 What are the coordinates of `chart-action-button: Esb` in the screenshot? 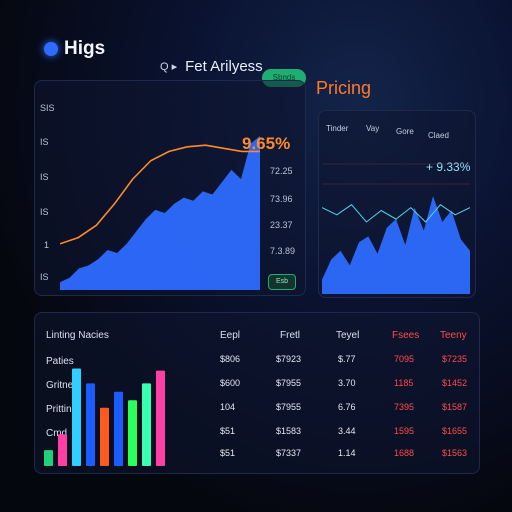 It's located at (282, 282).